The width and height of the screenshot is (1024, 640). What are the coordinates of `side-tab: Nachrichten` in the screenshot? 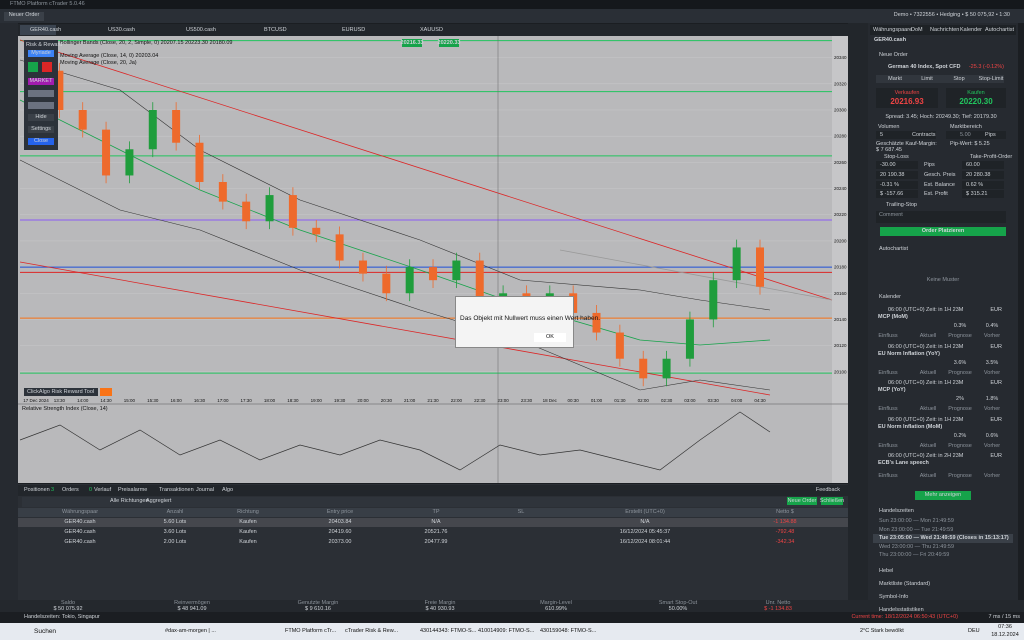 It's located at (945, 30).